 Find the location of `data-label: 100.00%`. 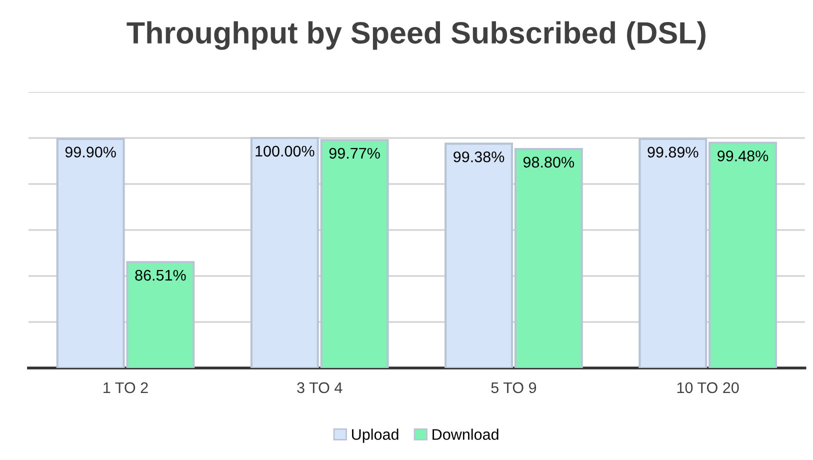

data-label: 100.00% is located at coordinates (285, 151).